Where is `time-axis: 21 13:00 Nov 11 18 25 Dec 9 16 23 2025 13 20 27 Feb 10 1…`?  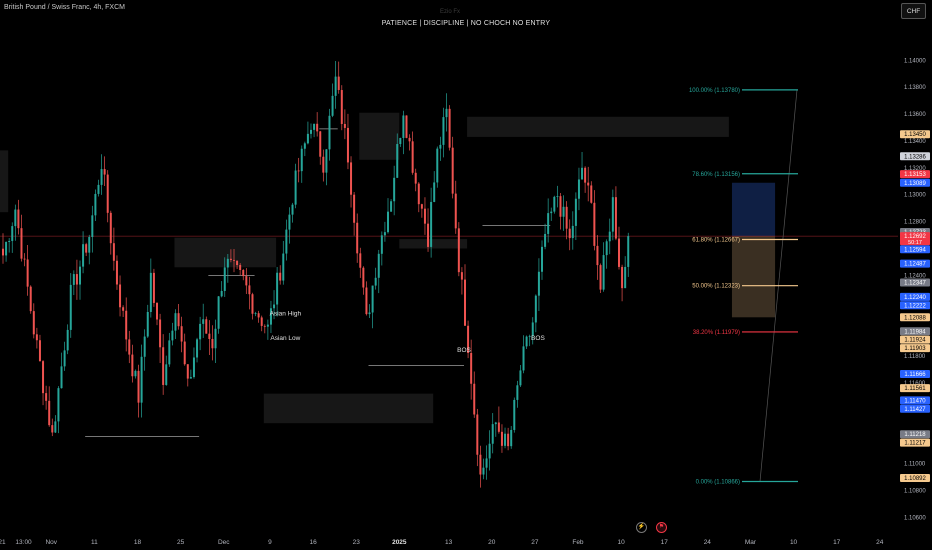 time-axis: 21 13:00 Nov 11 18 25 Dec 9 16 23 2025 13 20 27 Feb 10 1… is located at coordinates (442, 542).